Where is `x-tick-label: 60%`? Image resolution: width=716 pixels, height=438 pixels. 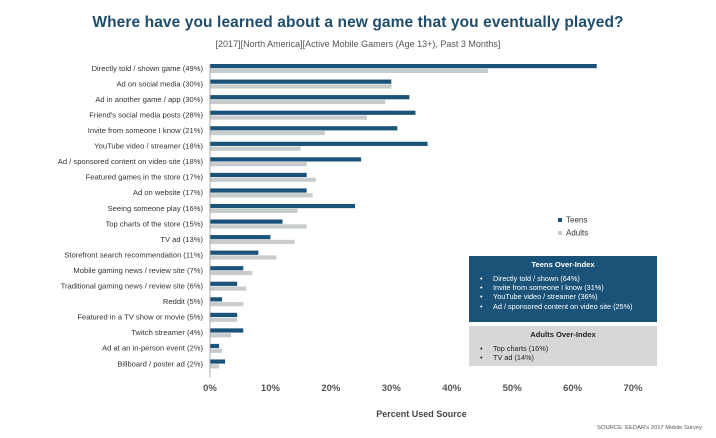 x-tick-label: 60% is located at coordinates (573, 388).